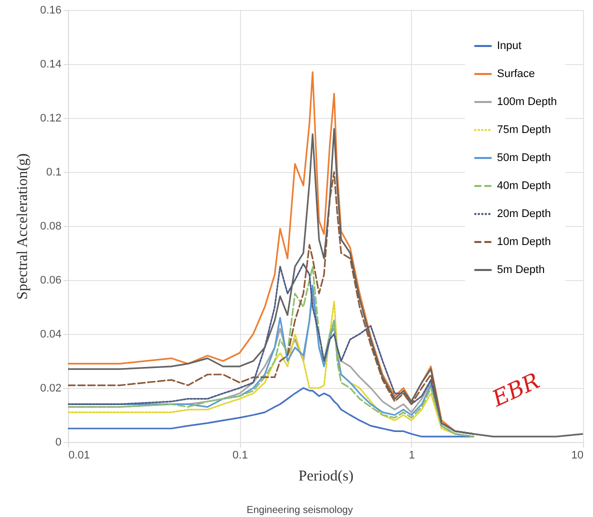 Image resolution: width=593 pixels, height=517 pixels. Describe the element at coordinates (516, 390) in the screenshot. I see `annotation: EBR` at that location.